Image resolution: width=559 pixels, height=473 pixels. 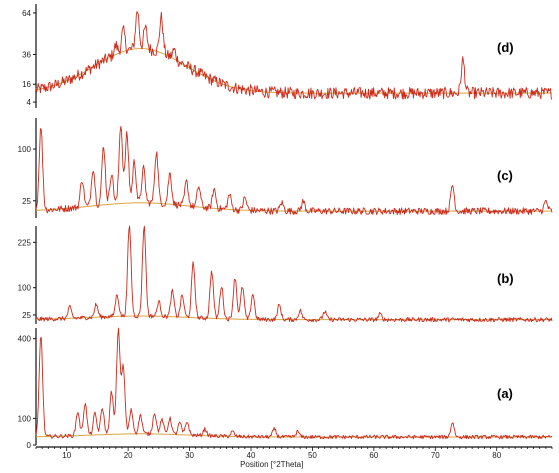 What do you see at coordinates (505, 47) in the screenshot?
I see `panel-label: (d)` at bounding box center [505, 47].